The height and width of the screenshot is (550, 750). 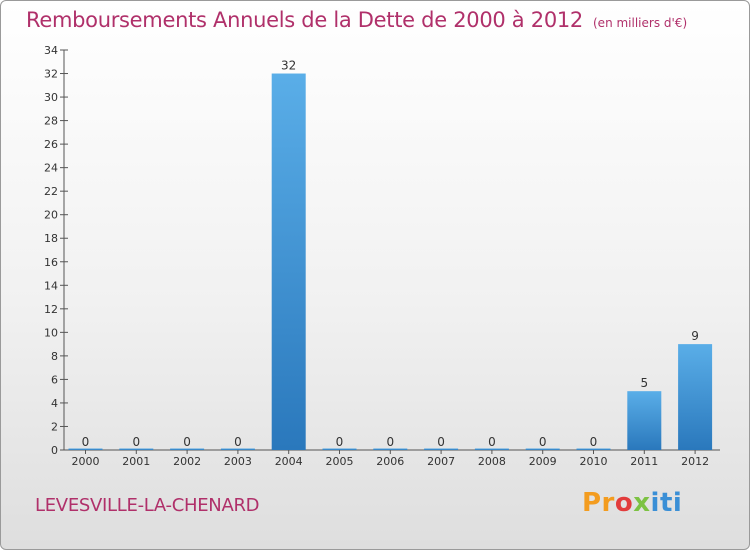 I want to click on data-label-2011: 5, so click(x=644, y=383).